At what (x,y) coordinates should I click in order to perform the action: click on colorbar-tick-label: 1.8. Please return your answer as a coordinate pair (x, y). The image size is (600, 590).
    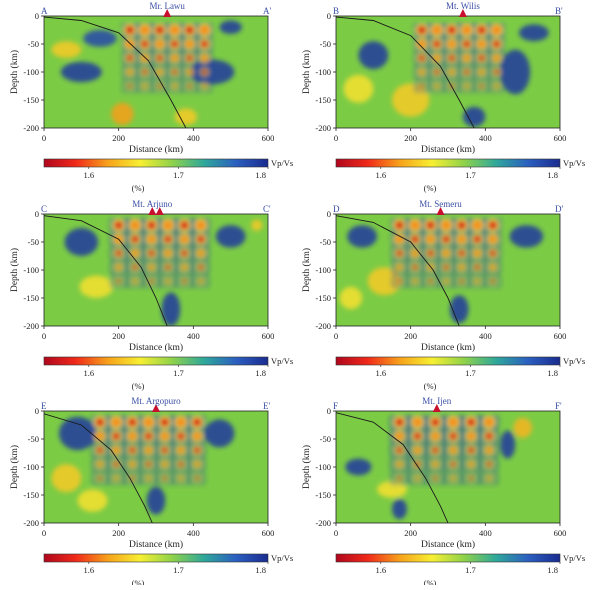
    Looking at the image, I should click on (552, 175).